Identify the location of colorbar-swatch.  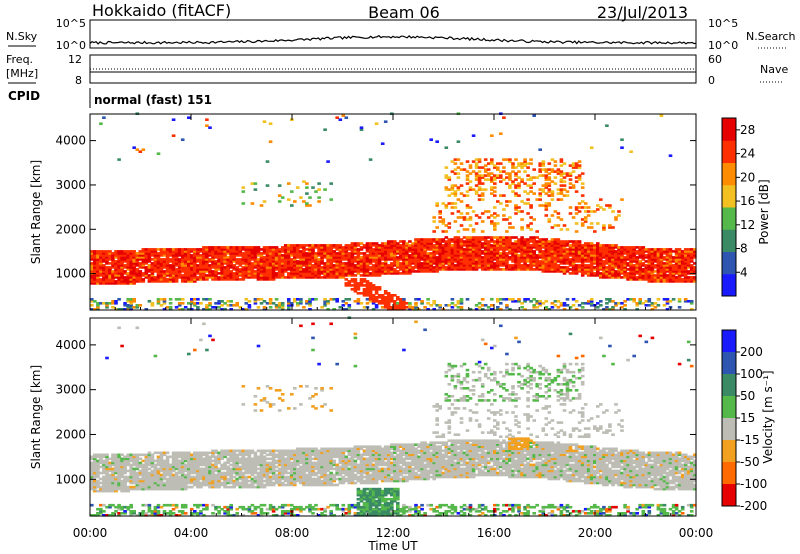
(729, 174).